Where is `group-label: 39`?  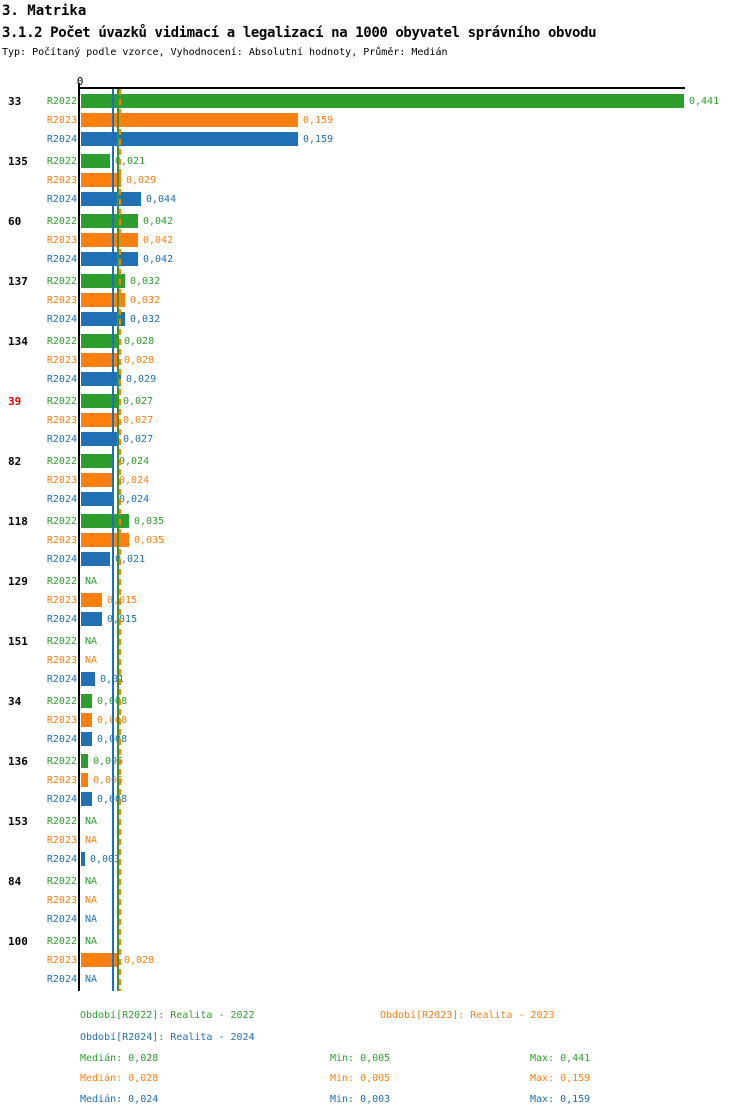
group-label: 39 is located at coordinates (15, 401).